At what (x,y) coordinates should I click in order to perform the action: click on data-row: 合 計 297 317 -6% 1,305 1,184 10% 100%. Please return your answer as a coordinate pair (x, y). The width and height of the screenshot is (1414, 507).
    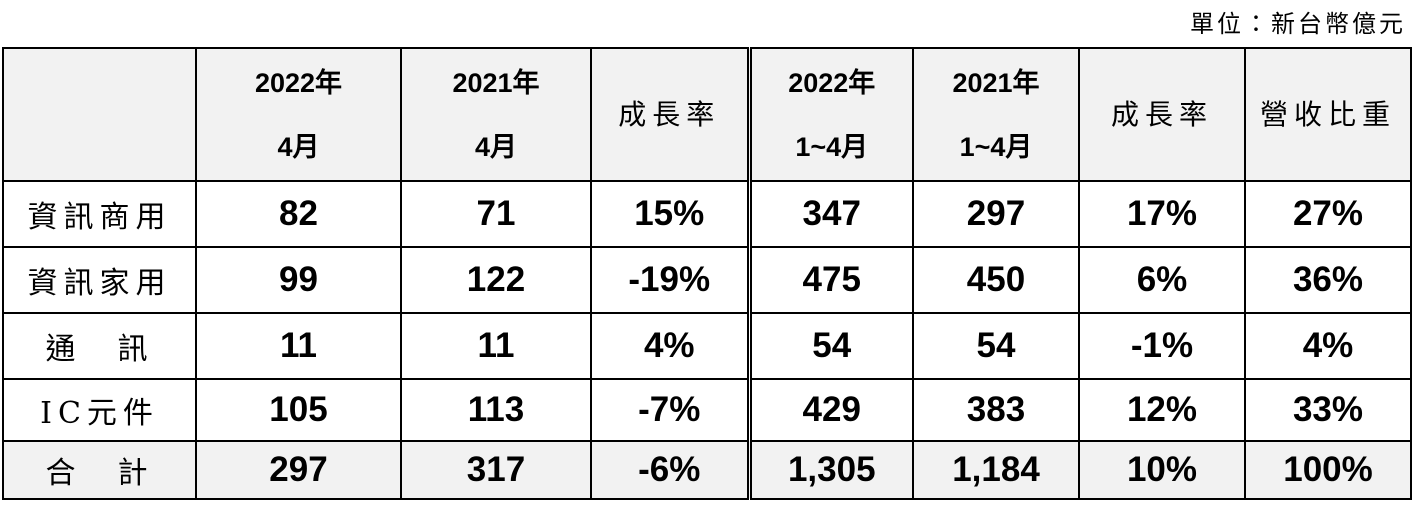
    Looking at the image, I should click on (707, 470).